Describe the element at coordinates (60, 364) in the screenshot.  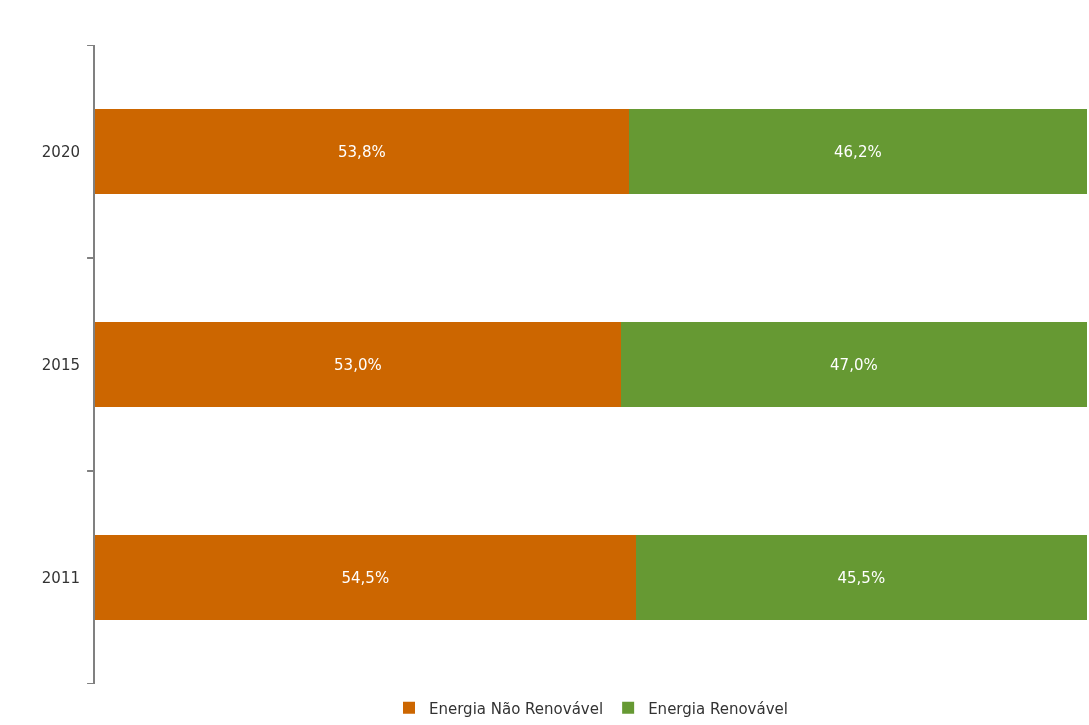
I see `y-tick-label: 2015` at that location.